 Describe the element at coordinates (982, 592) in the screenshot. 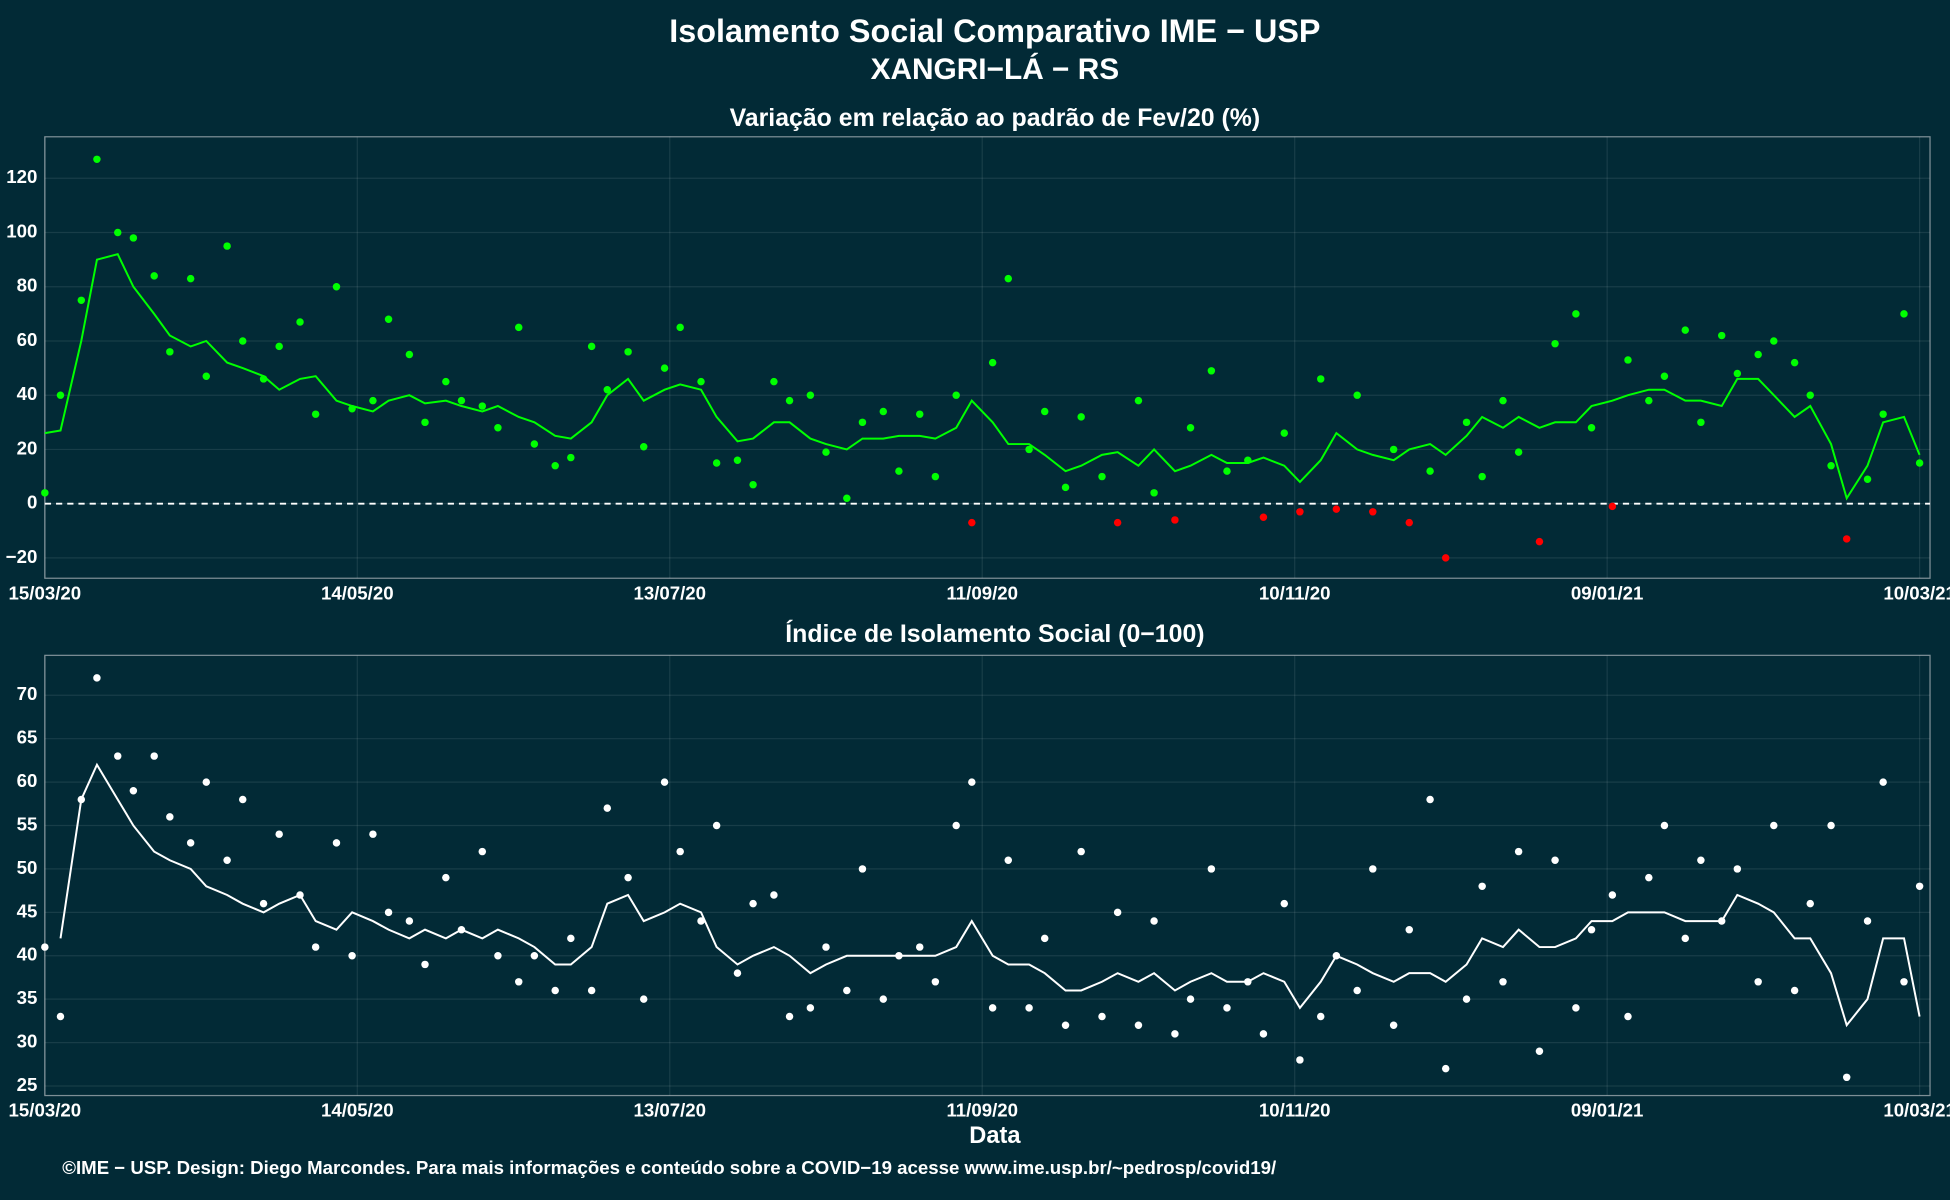

I see `x-tick-label: 11/09/20` at that location.